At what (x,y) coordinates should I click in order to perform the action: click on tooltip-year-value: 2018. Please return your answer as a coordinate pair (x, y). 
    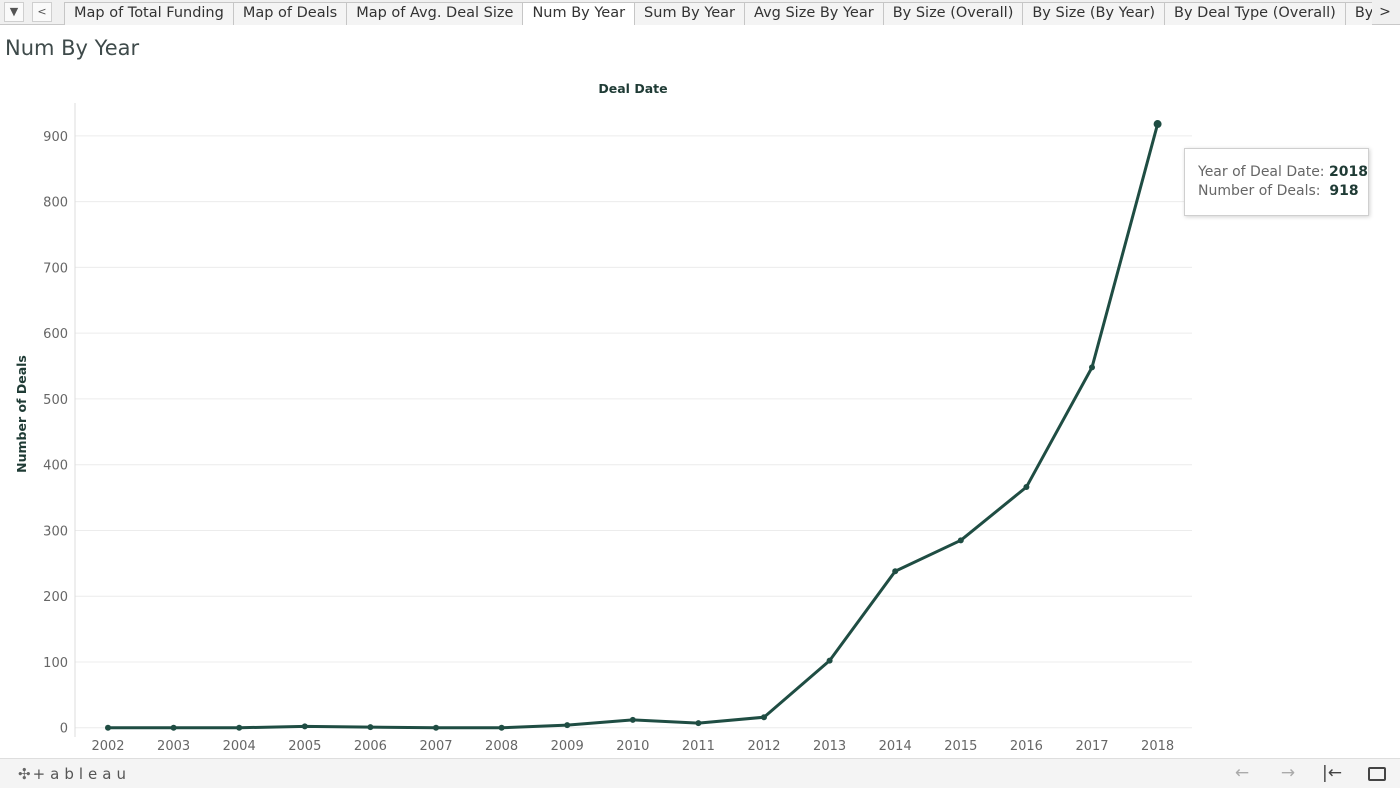
    Looking at the image, I should click on (1348, 172).